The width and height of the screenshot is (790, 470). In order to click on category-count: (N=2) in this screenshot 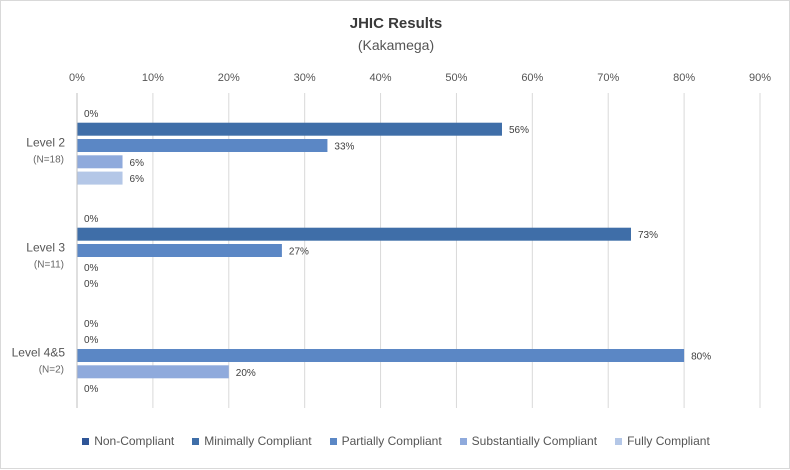, I will do `click(51, 370)`.